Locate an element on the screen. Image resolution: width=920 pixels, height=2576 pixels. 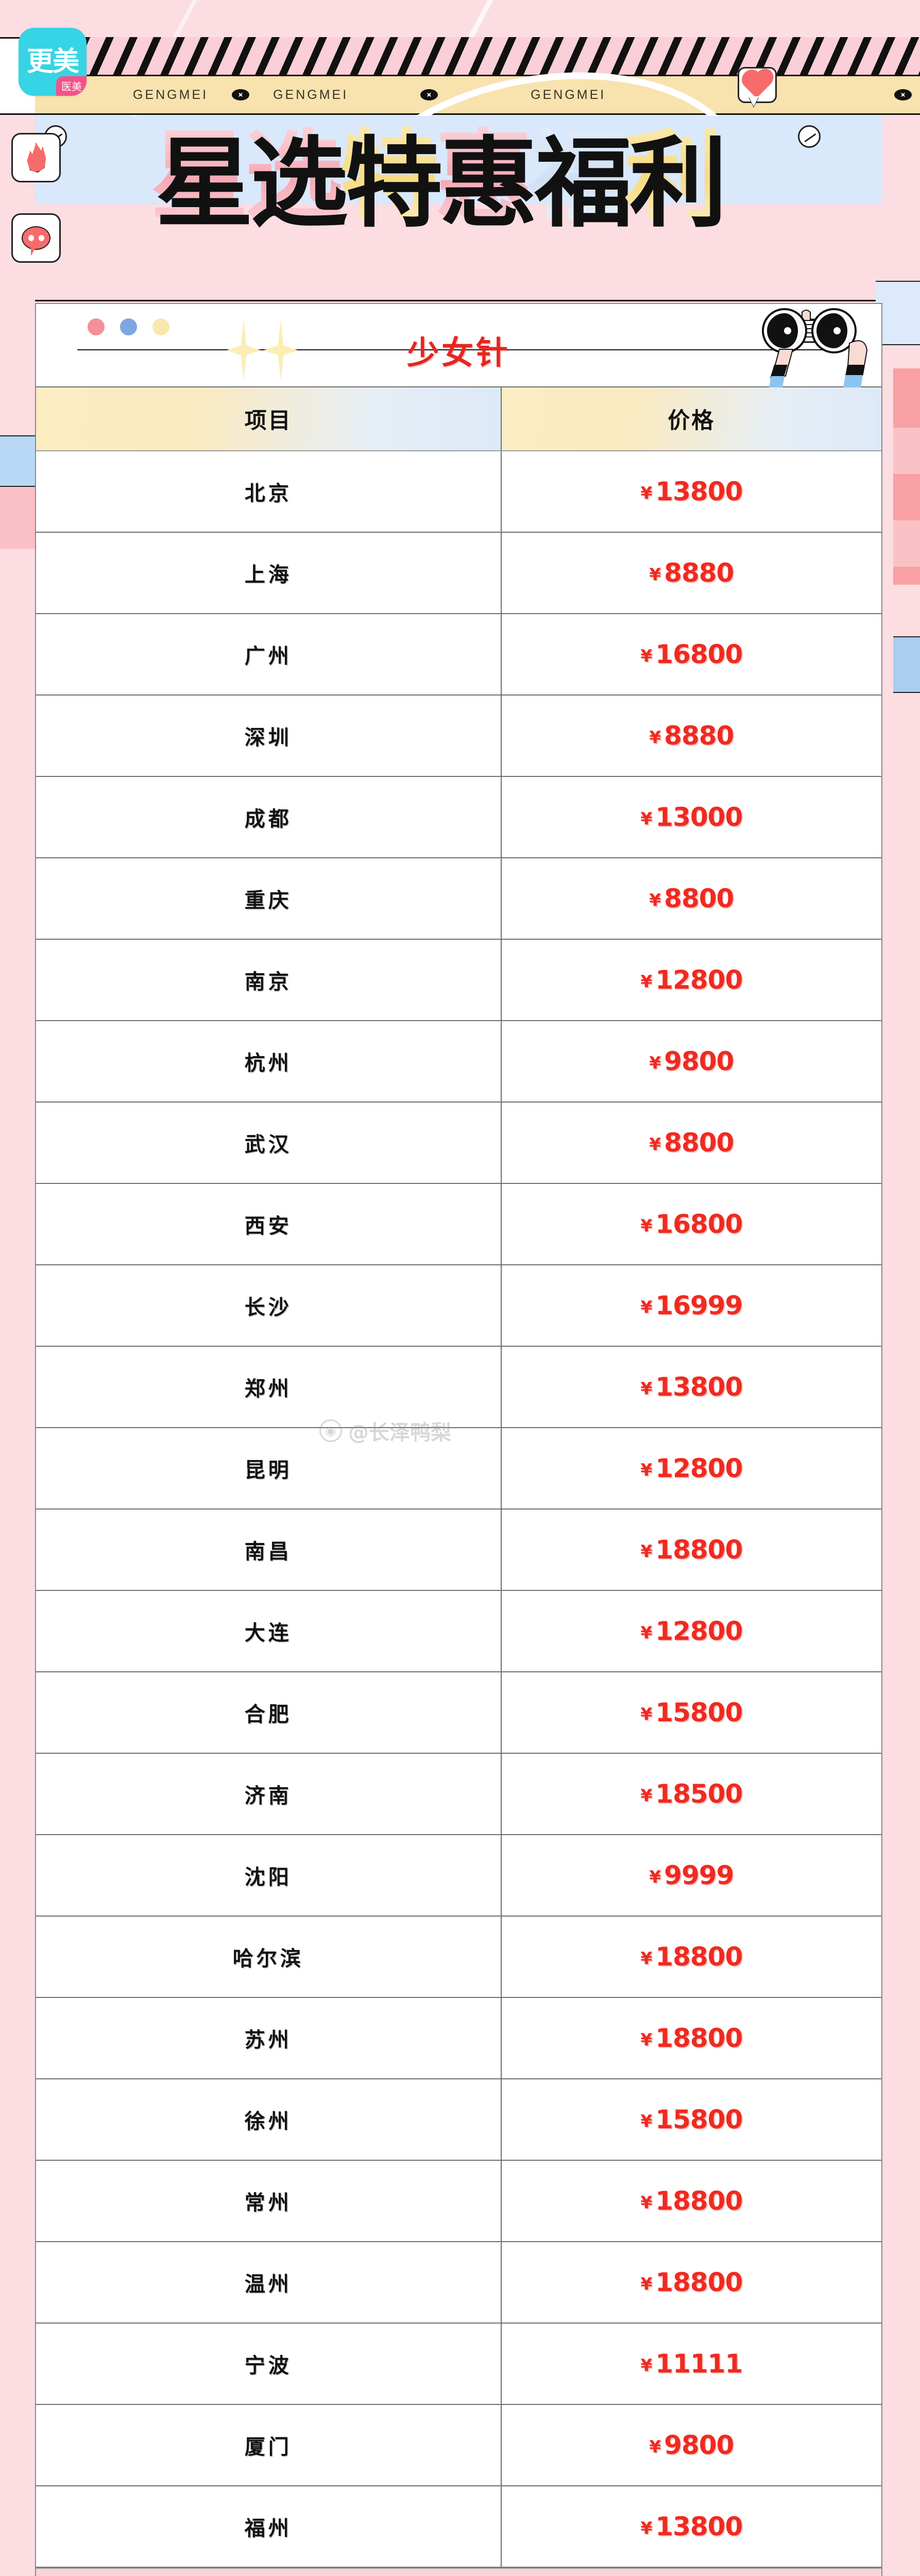
price-value: ¥16800 is located at coordinates (691, 1224).